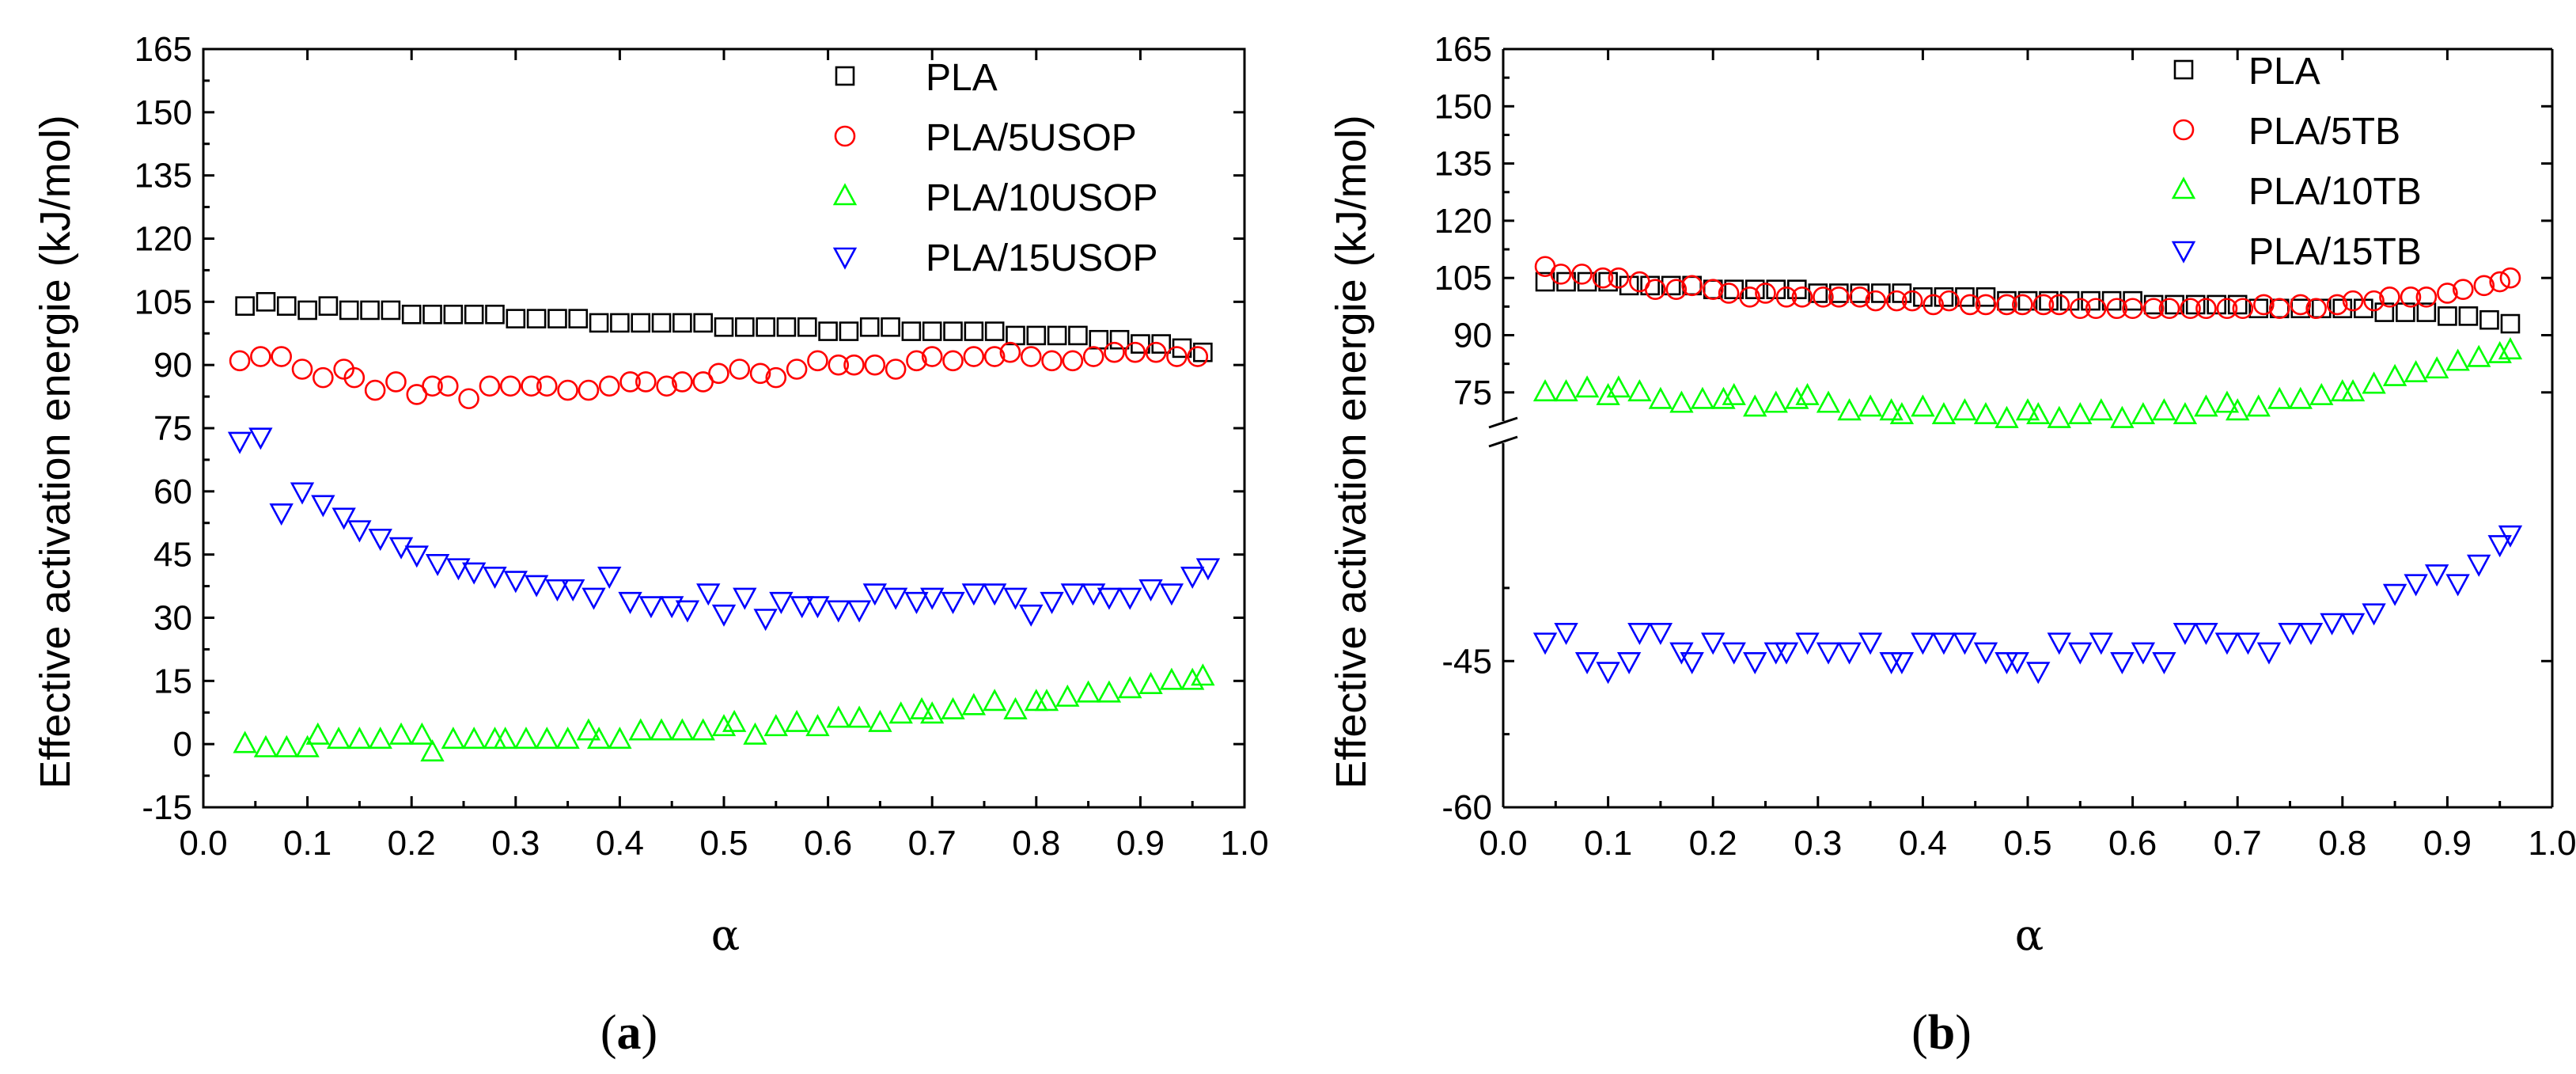 Image resolution: width=2576 pixels, height=1074 pixels. I want to click on x-tick-label: 0.2, so click(412, 843).